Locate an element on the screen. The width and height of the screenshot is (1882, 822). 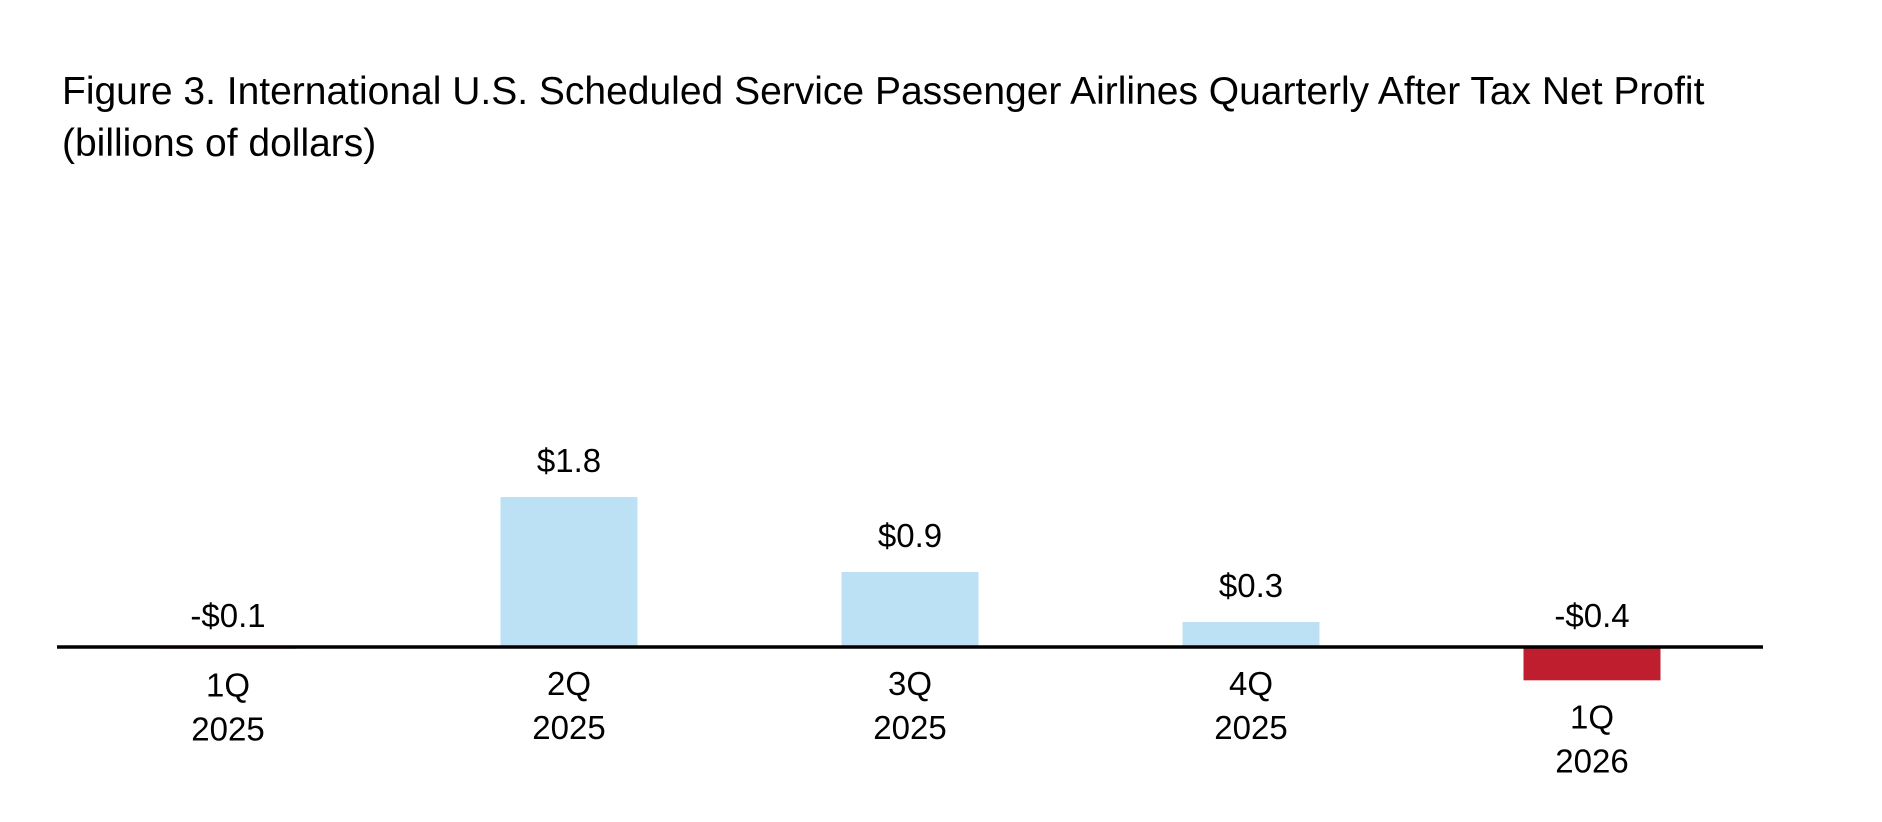
value-label-5: -$0.4 is located at coordinates (1591, 615).